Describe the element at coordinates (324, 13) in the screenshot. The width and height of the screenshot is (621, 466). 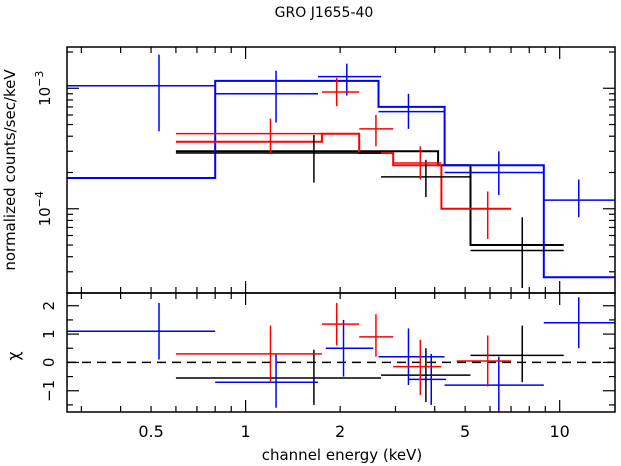
I see `chart-title: GRO J1655-40` at that location.